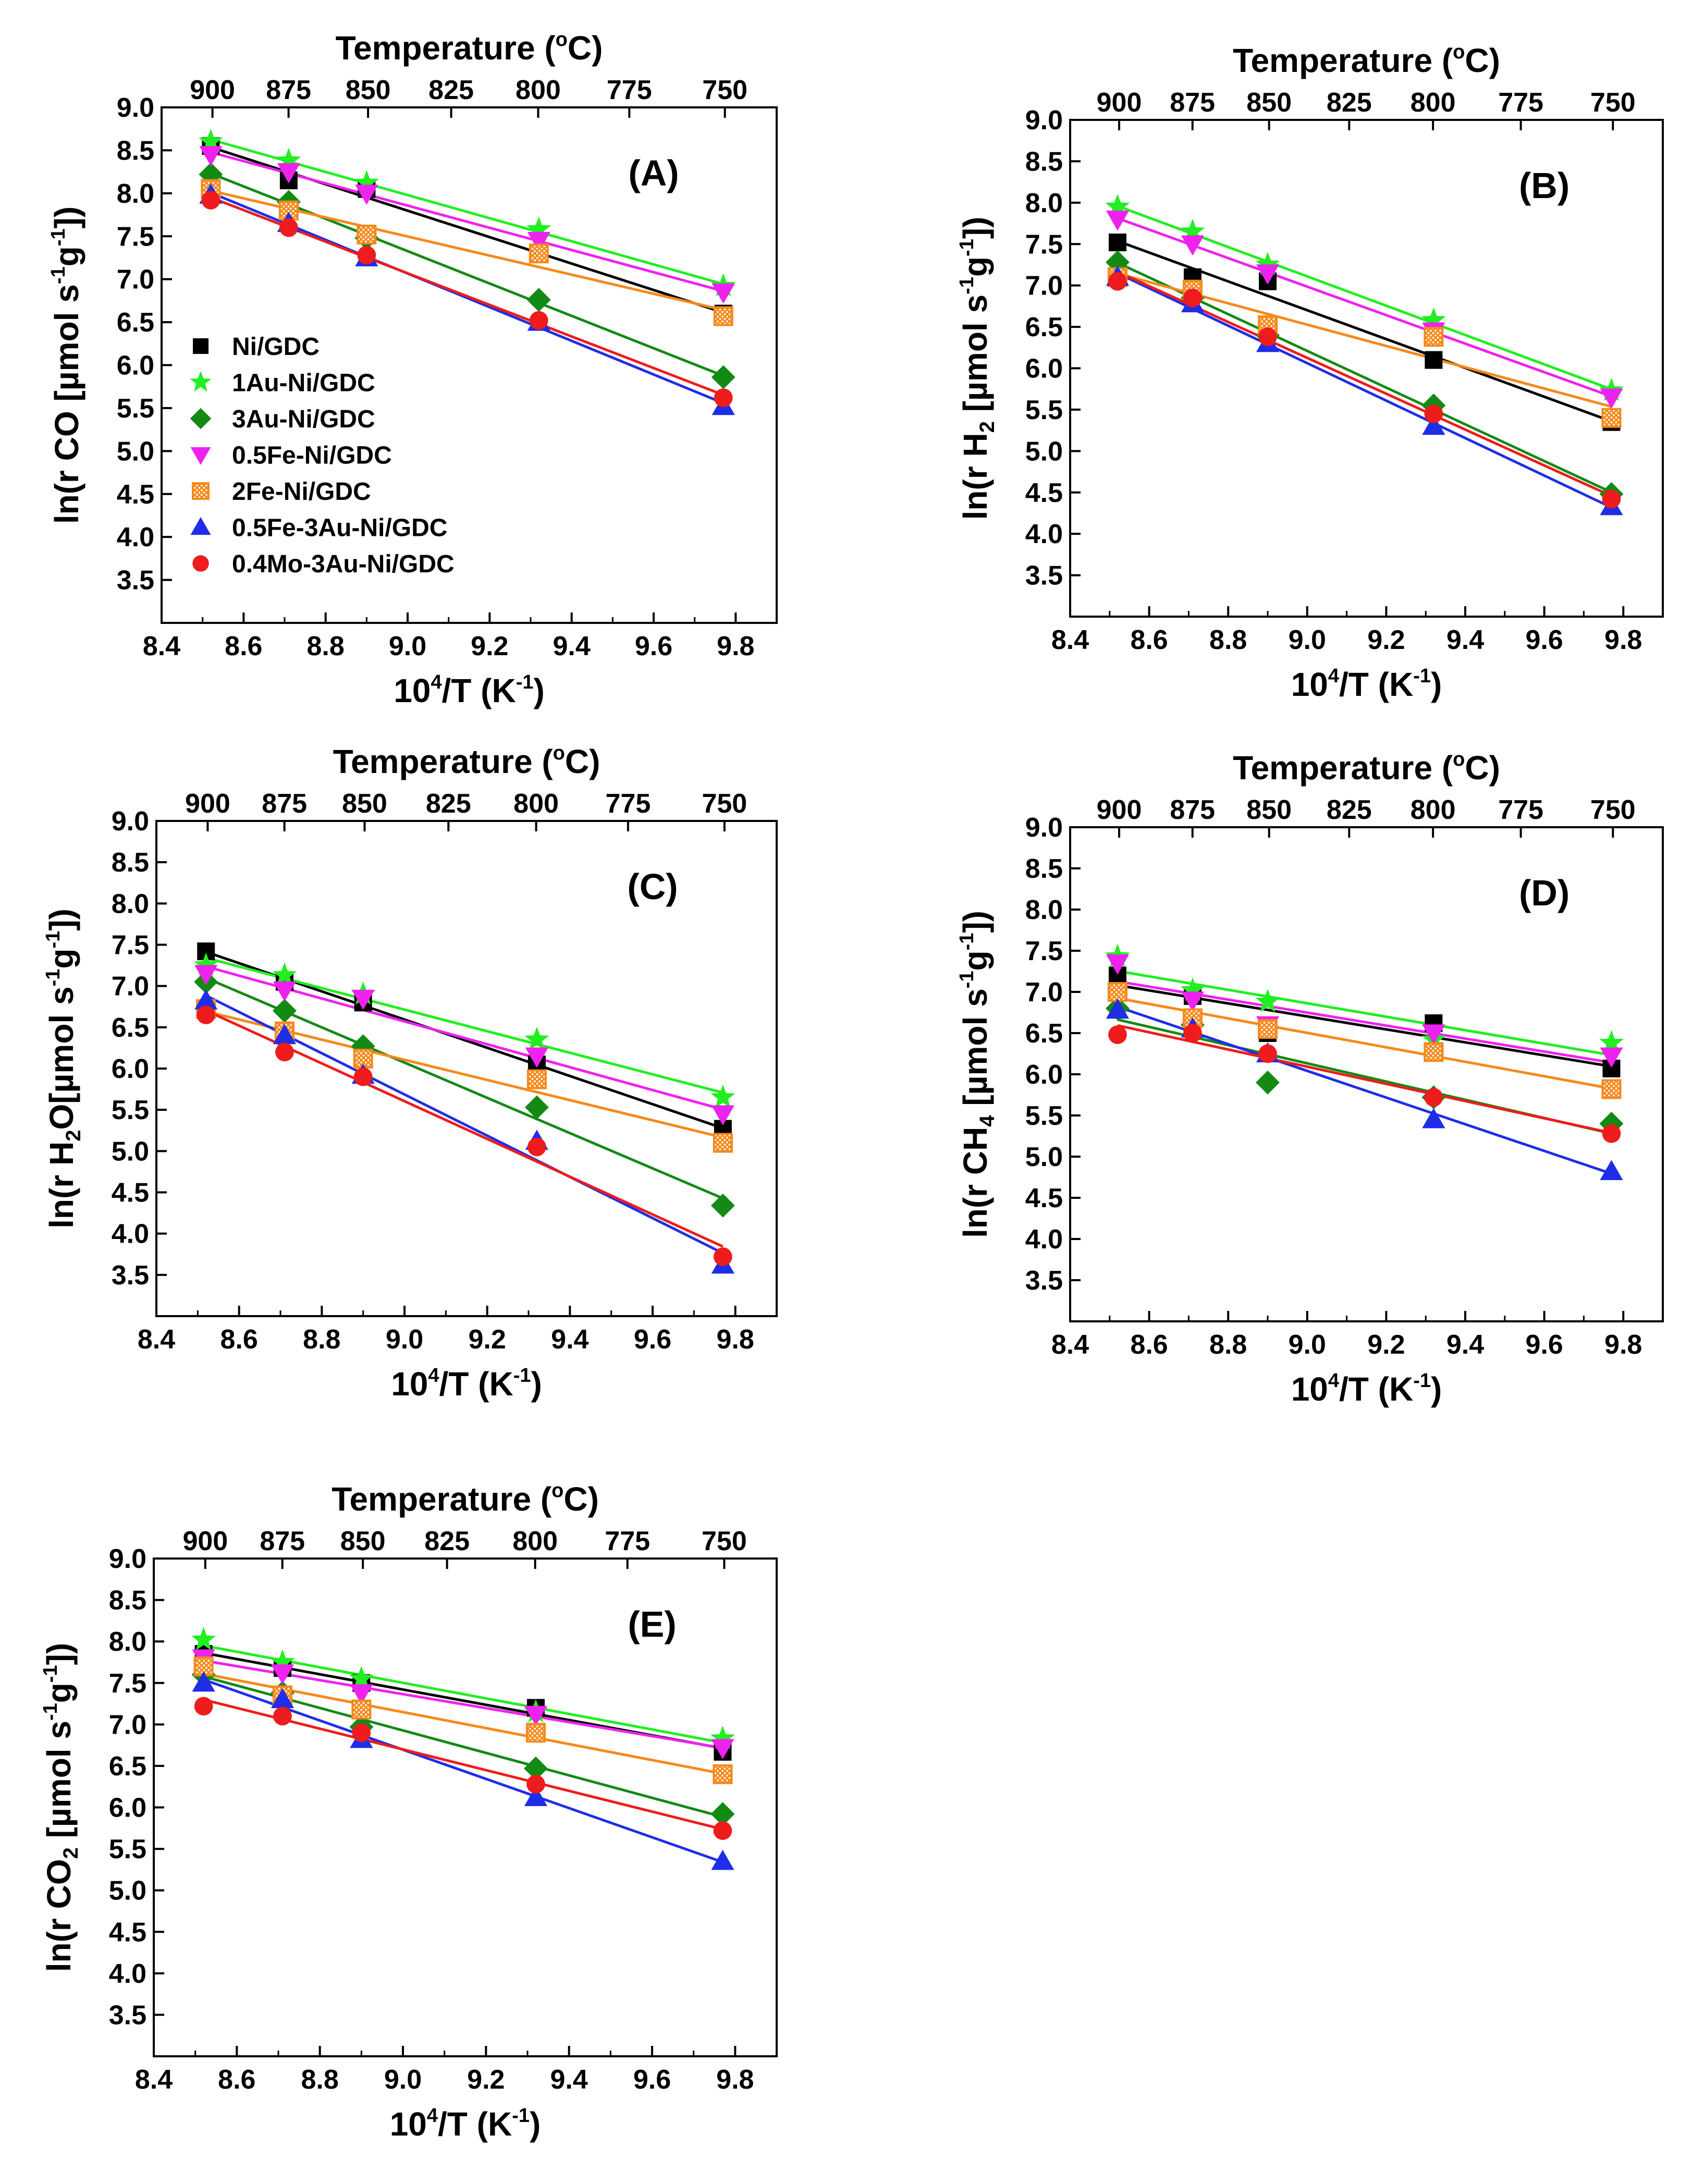  What do you see at coordinates (1459, 52) in the screenshot?
I see `x2-title-sup: o` at bounding box center [1459, 52].